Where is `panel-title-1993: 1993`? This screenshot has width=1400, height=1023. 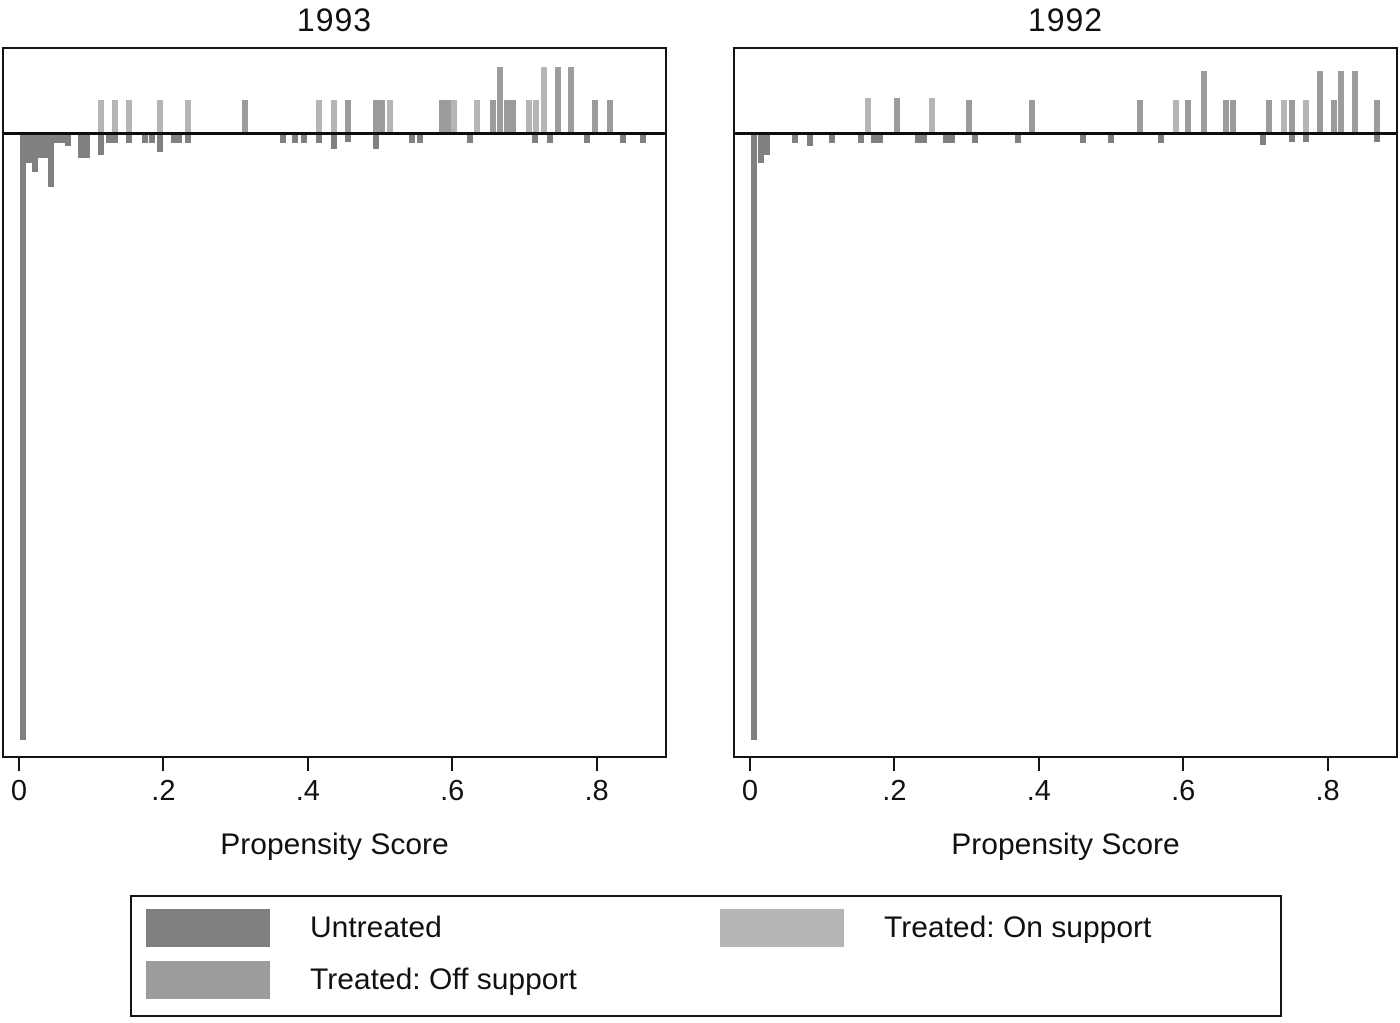 panel-title-1993: 1993 is located at coordinates (334, 20).